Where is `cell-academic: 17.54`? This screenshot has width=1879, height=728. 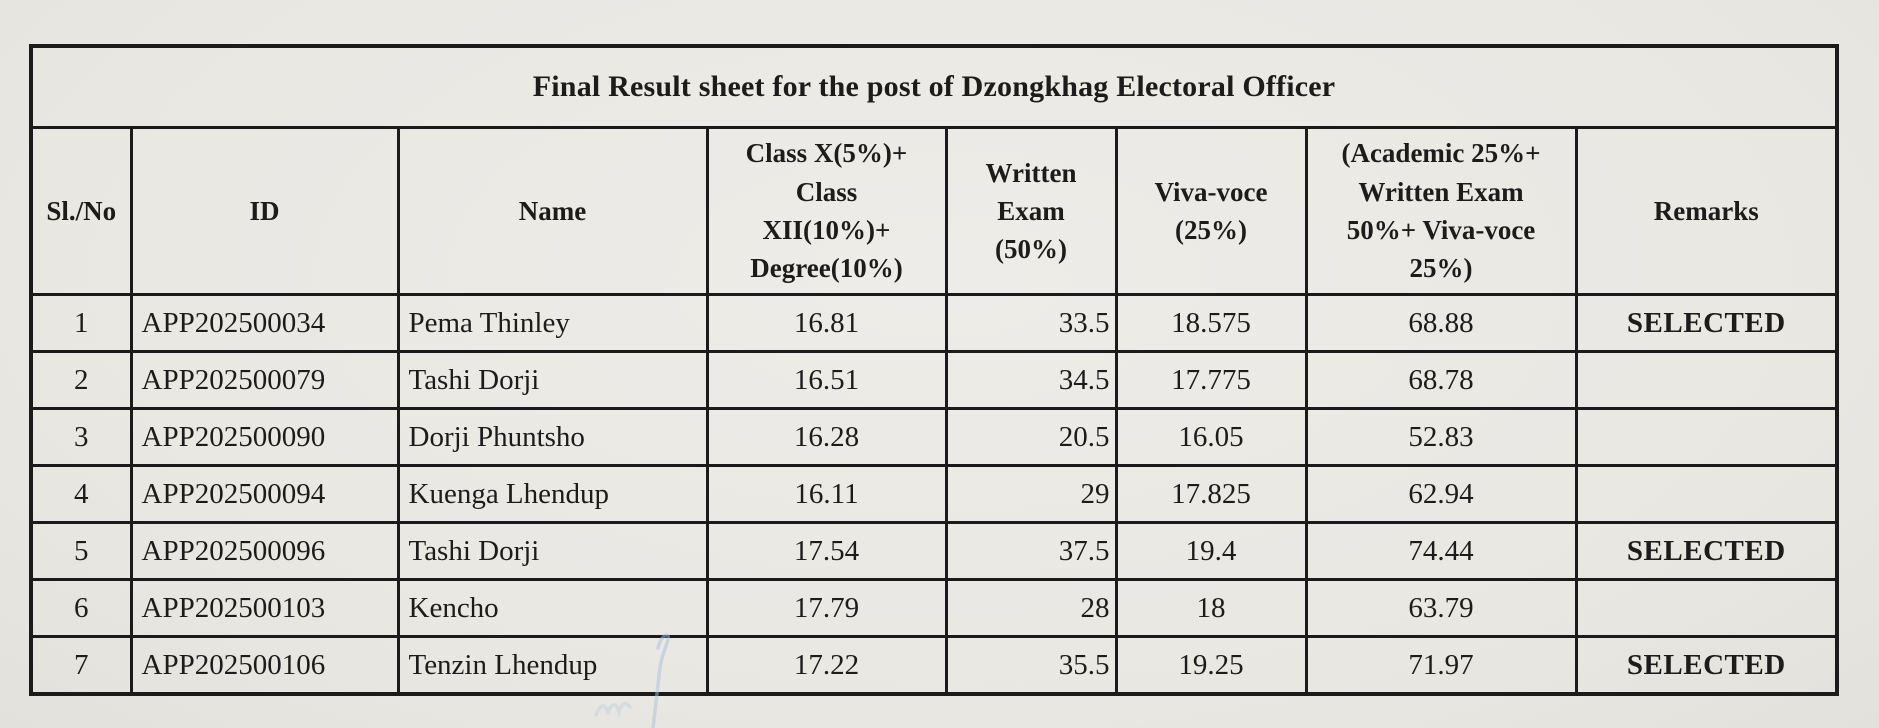
cell-academic: 17.54 is located at coordinates (826, 551).